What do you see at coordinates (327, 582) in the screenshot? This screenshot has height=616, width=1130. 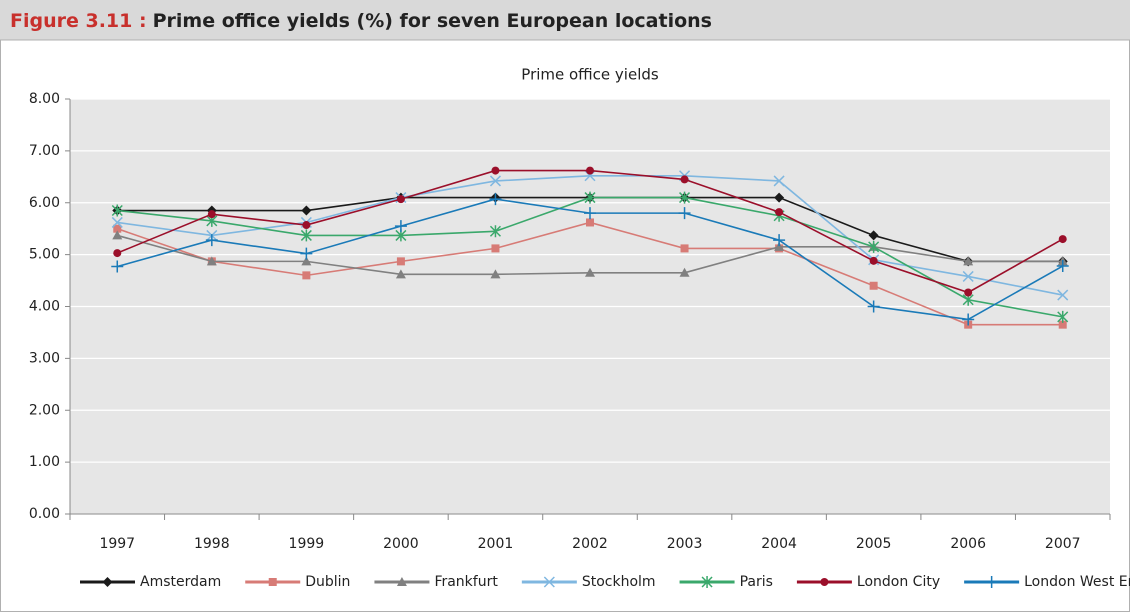 I see `legend-label: Dublin` at bounding box center [327, 582].